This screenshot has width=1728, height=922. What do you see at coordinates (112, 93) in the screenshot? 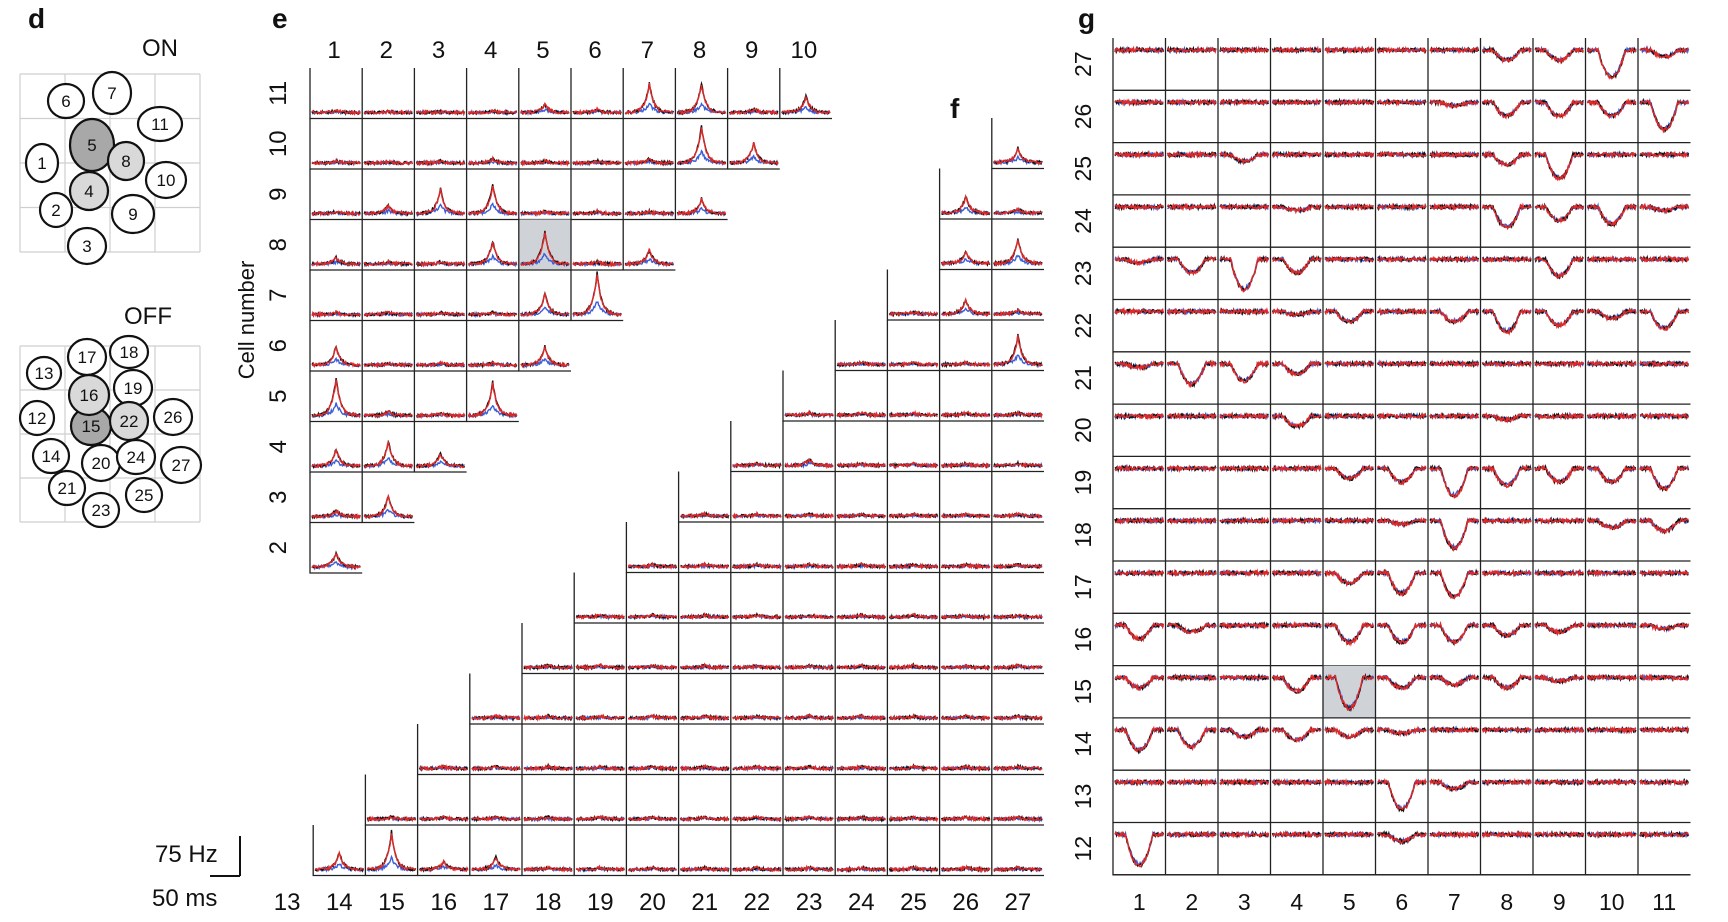
I see `receptive-field-ellipse` at bounding box center [112, 93].